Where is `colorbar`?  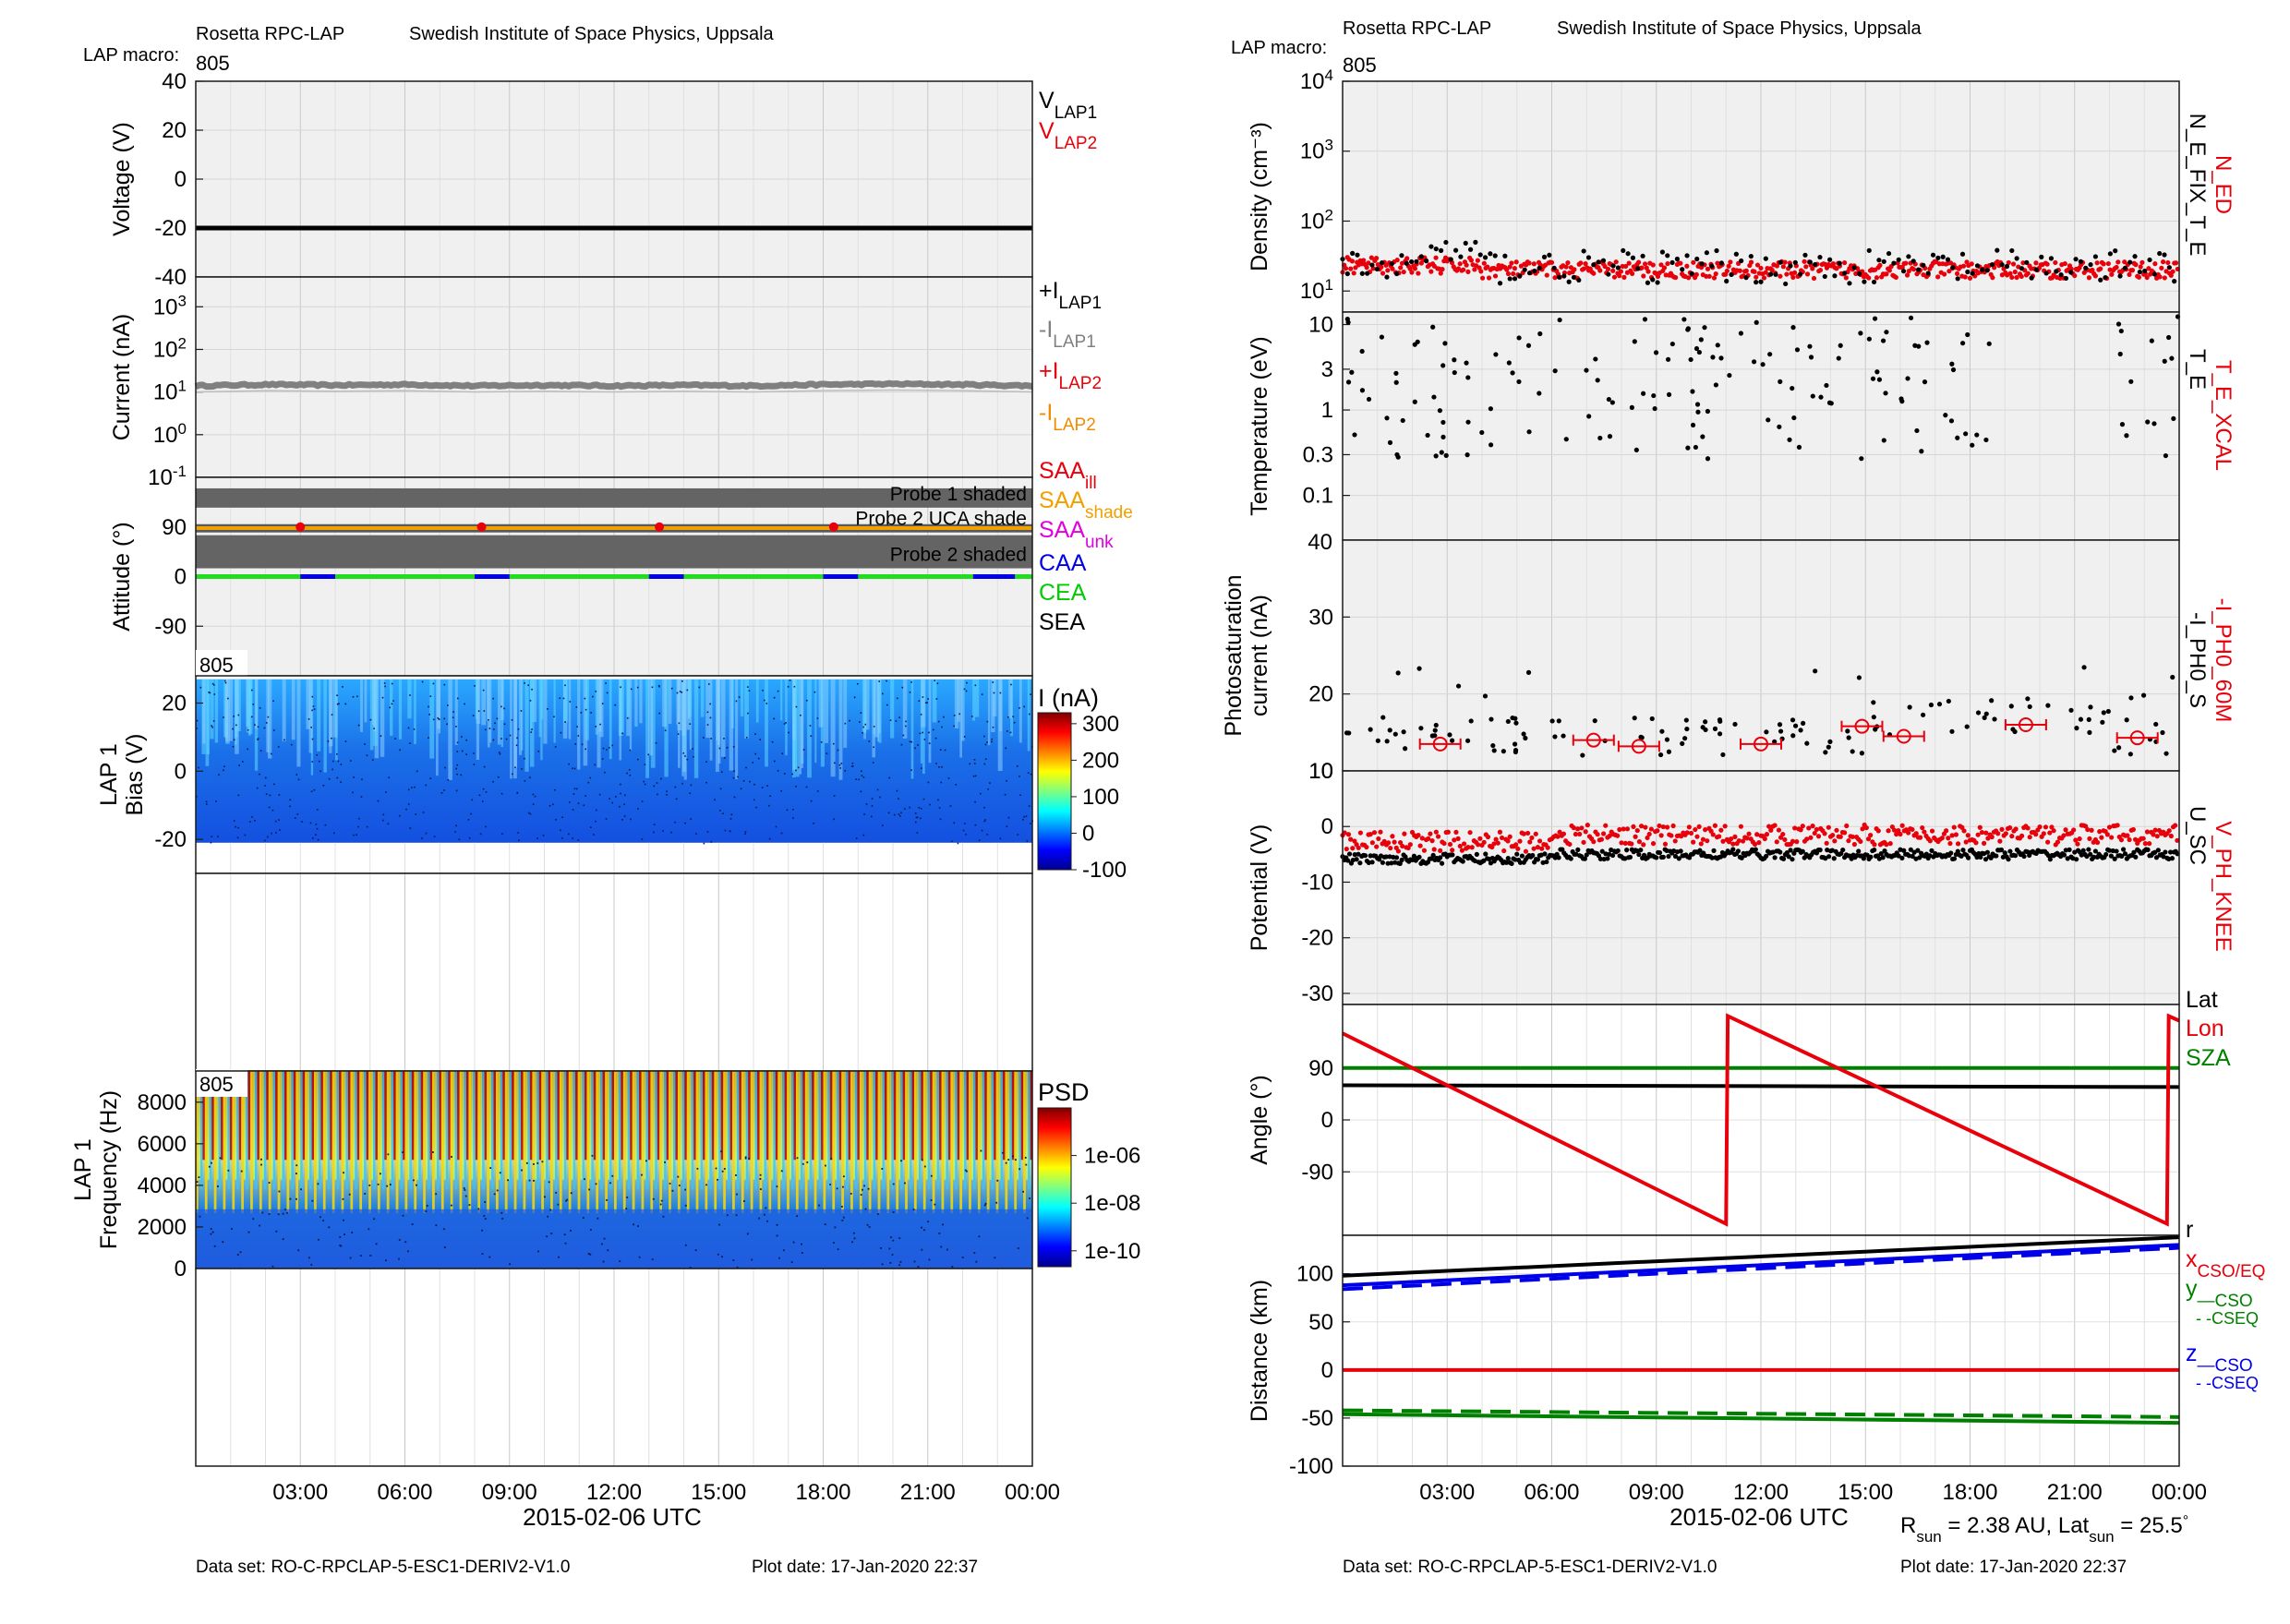
colorbar is located at coordinates (1055, 791).